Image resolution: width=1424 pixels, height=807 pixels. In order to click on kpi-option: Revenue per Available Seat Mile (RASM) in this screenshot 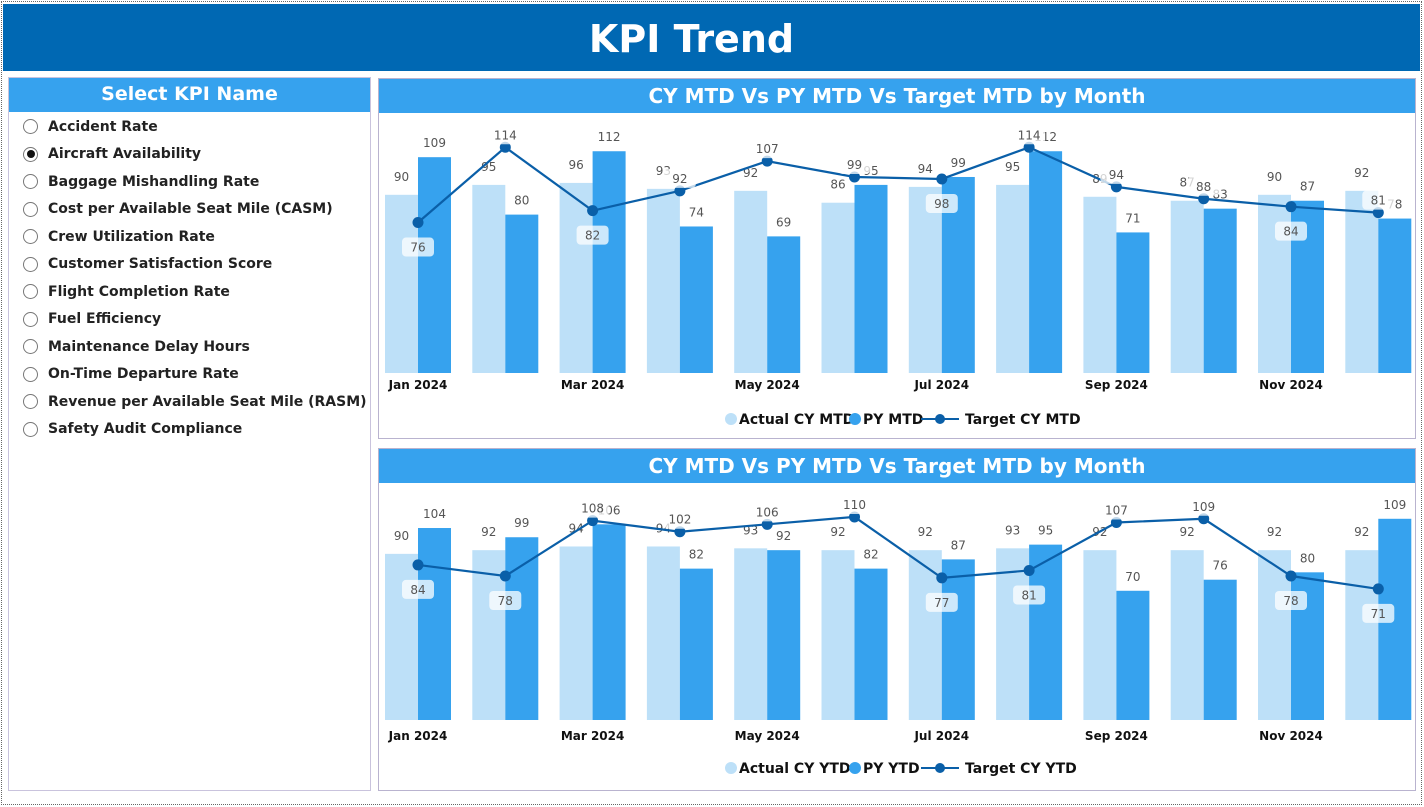, I will do `click(189, 402)`.